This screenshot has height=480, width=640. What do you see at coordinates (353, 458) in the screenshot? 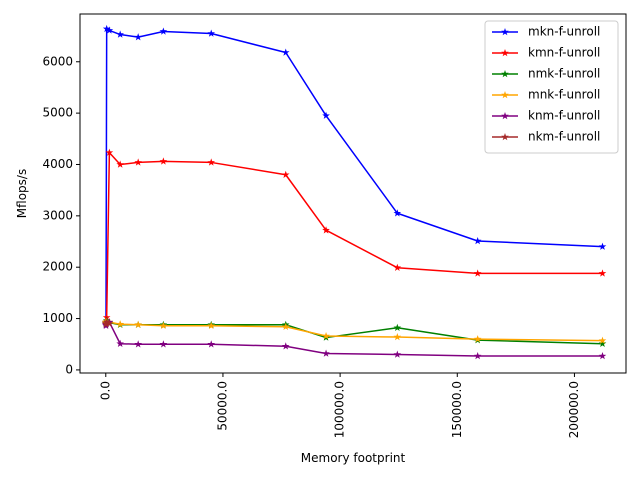
I see `x-axis-label: Memory footprint` at bounding box center [353, 458].